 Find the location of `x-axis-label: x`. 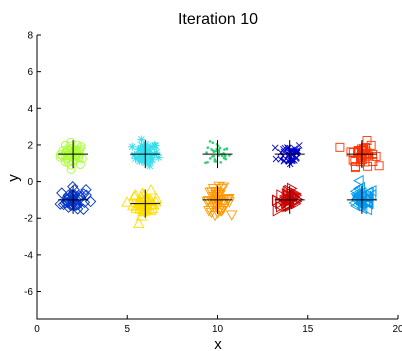

x-axis-label: x is located at coordinates (218, 343).